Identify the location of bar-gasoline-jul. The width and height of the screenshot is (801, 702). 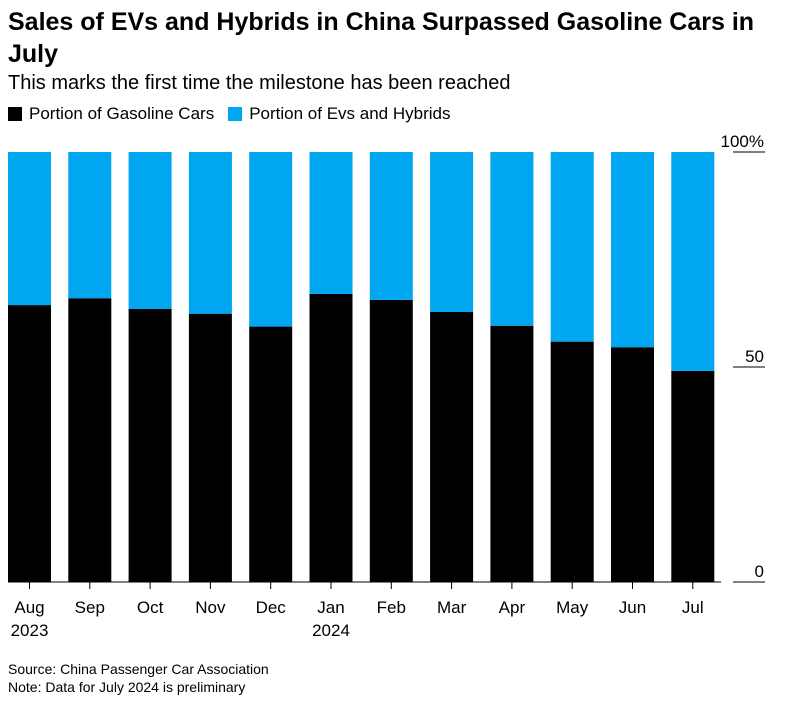
(693, 476).